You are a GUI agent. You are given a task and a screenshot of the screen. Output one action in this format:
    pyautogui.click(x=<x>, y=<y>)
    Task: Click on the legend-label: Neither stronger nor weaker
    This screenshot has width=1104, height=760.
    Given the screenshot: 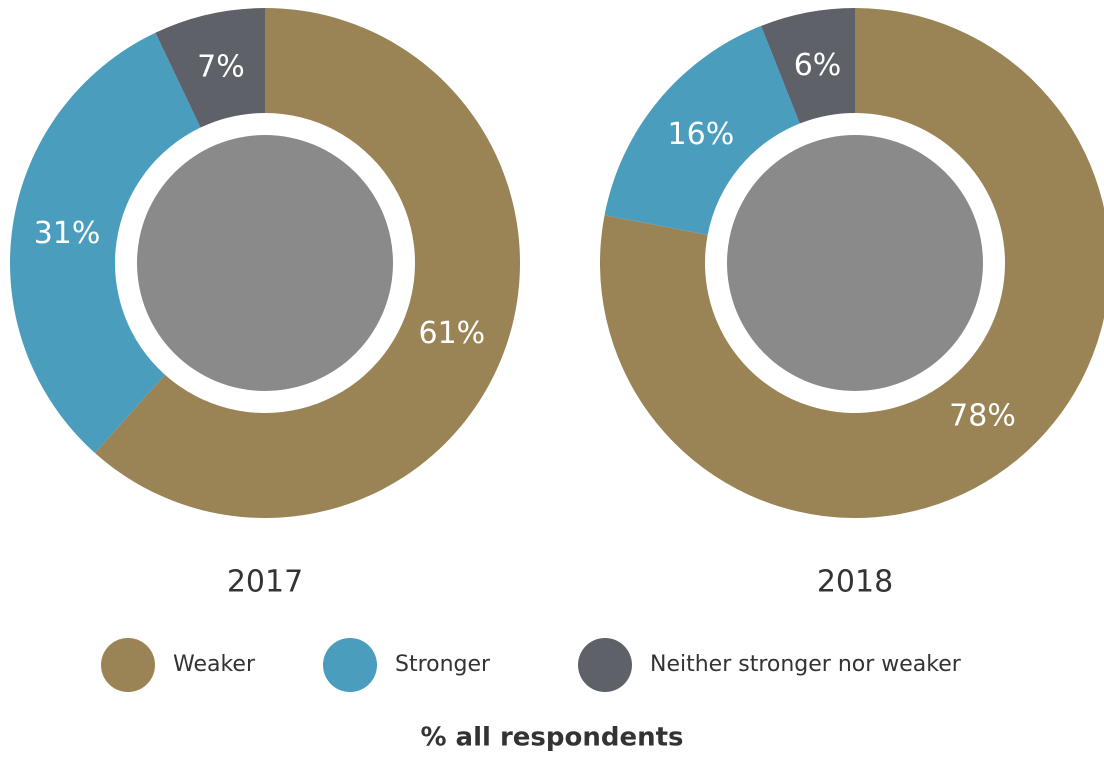 What is the action you would take?
    pyautogui.click(x=806, y=664)
    